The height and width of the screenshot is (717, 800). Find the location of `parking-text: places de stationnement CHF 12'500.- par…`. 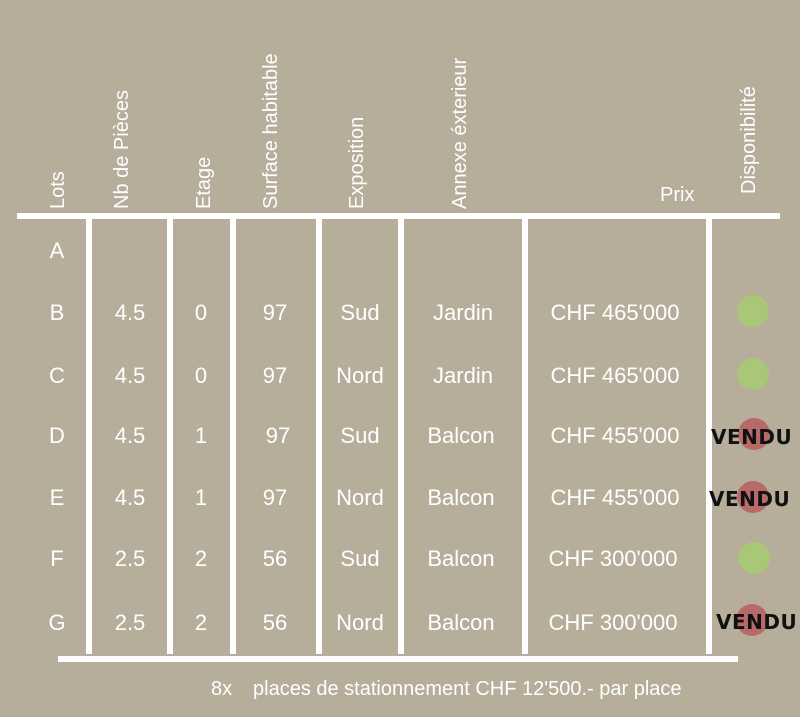

parking-text: places de stationnement CHF 12'500.- par… is located at coordinates (467, 689).